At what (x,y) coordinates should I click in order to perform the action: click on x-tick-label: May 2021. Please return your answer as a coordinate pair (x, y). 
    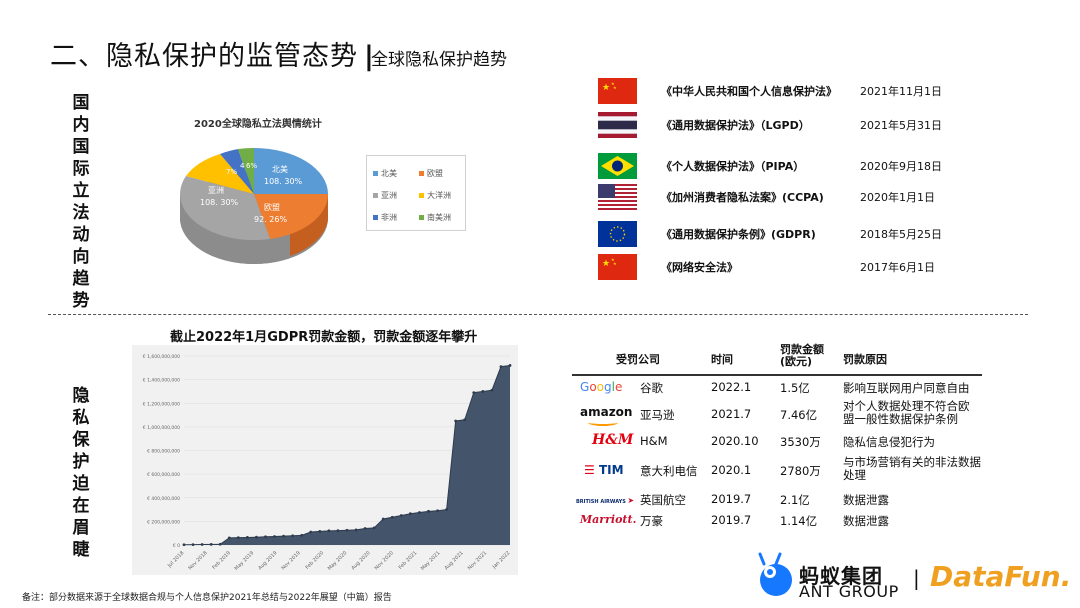
    Looking at the image, I should click on (431, 561).